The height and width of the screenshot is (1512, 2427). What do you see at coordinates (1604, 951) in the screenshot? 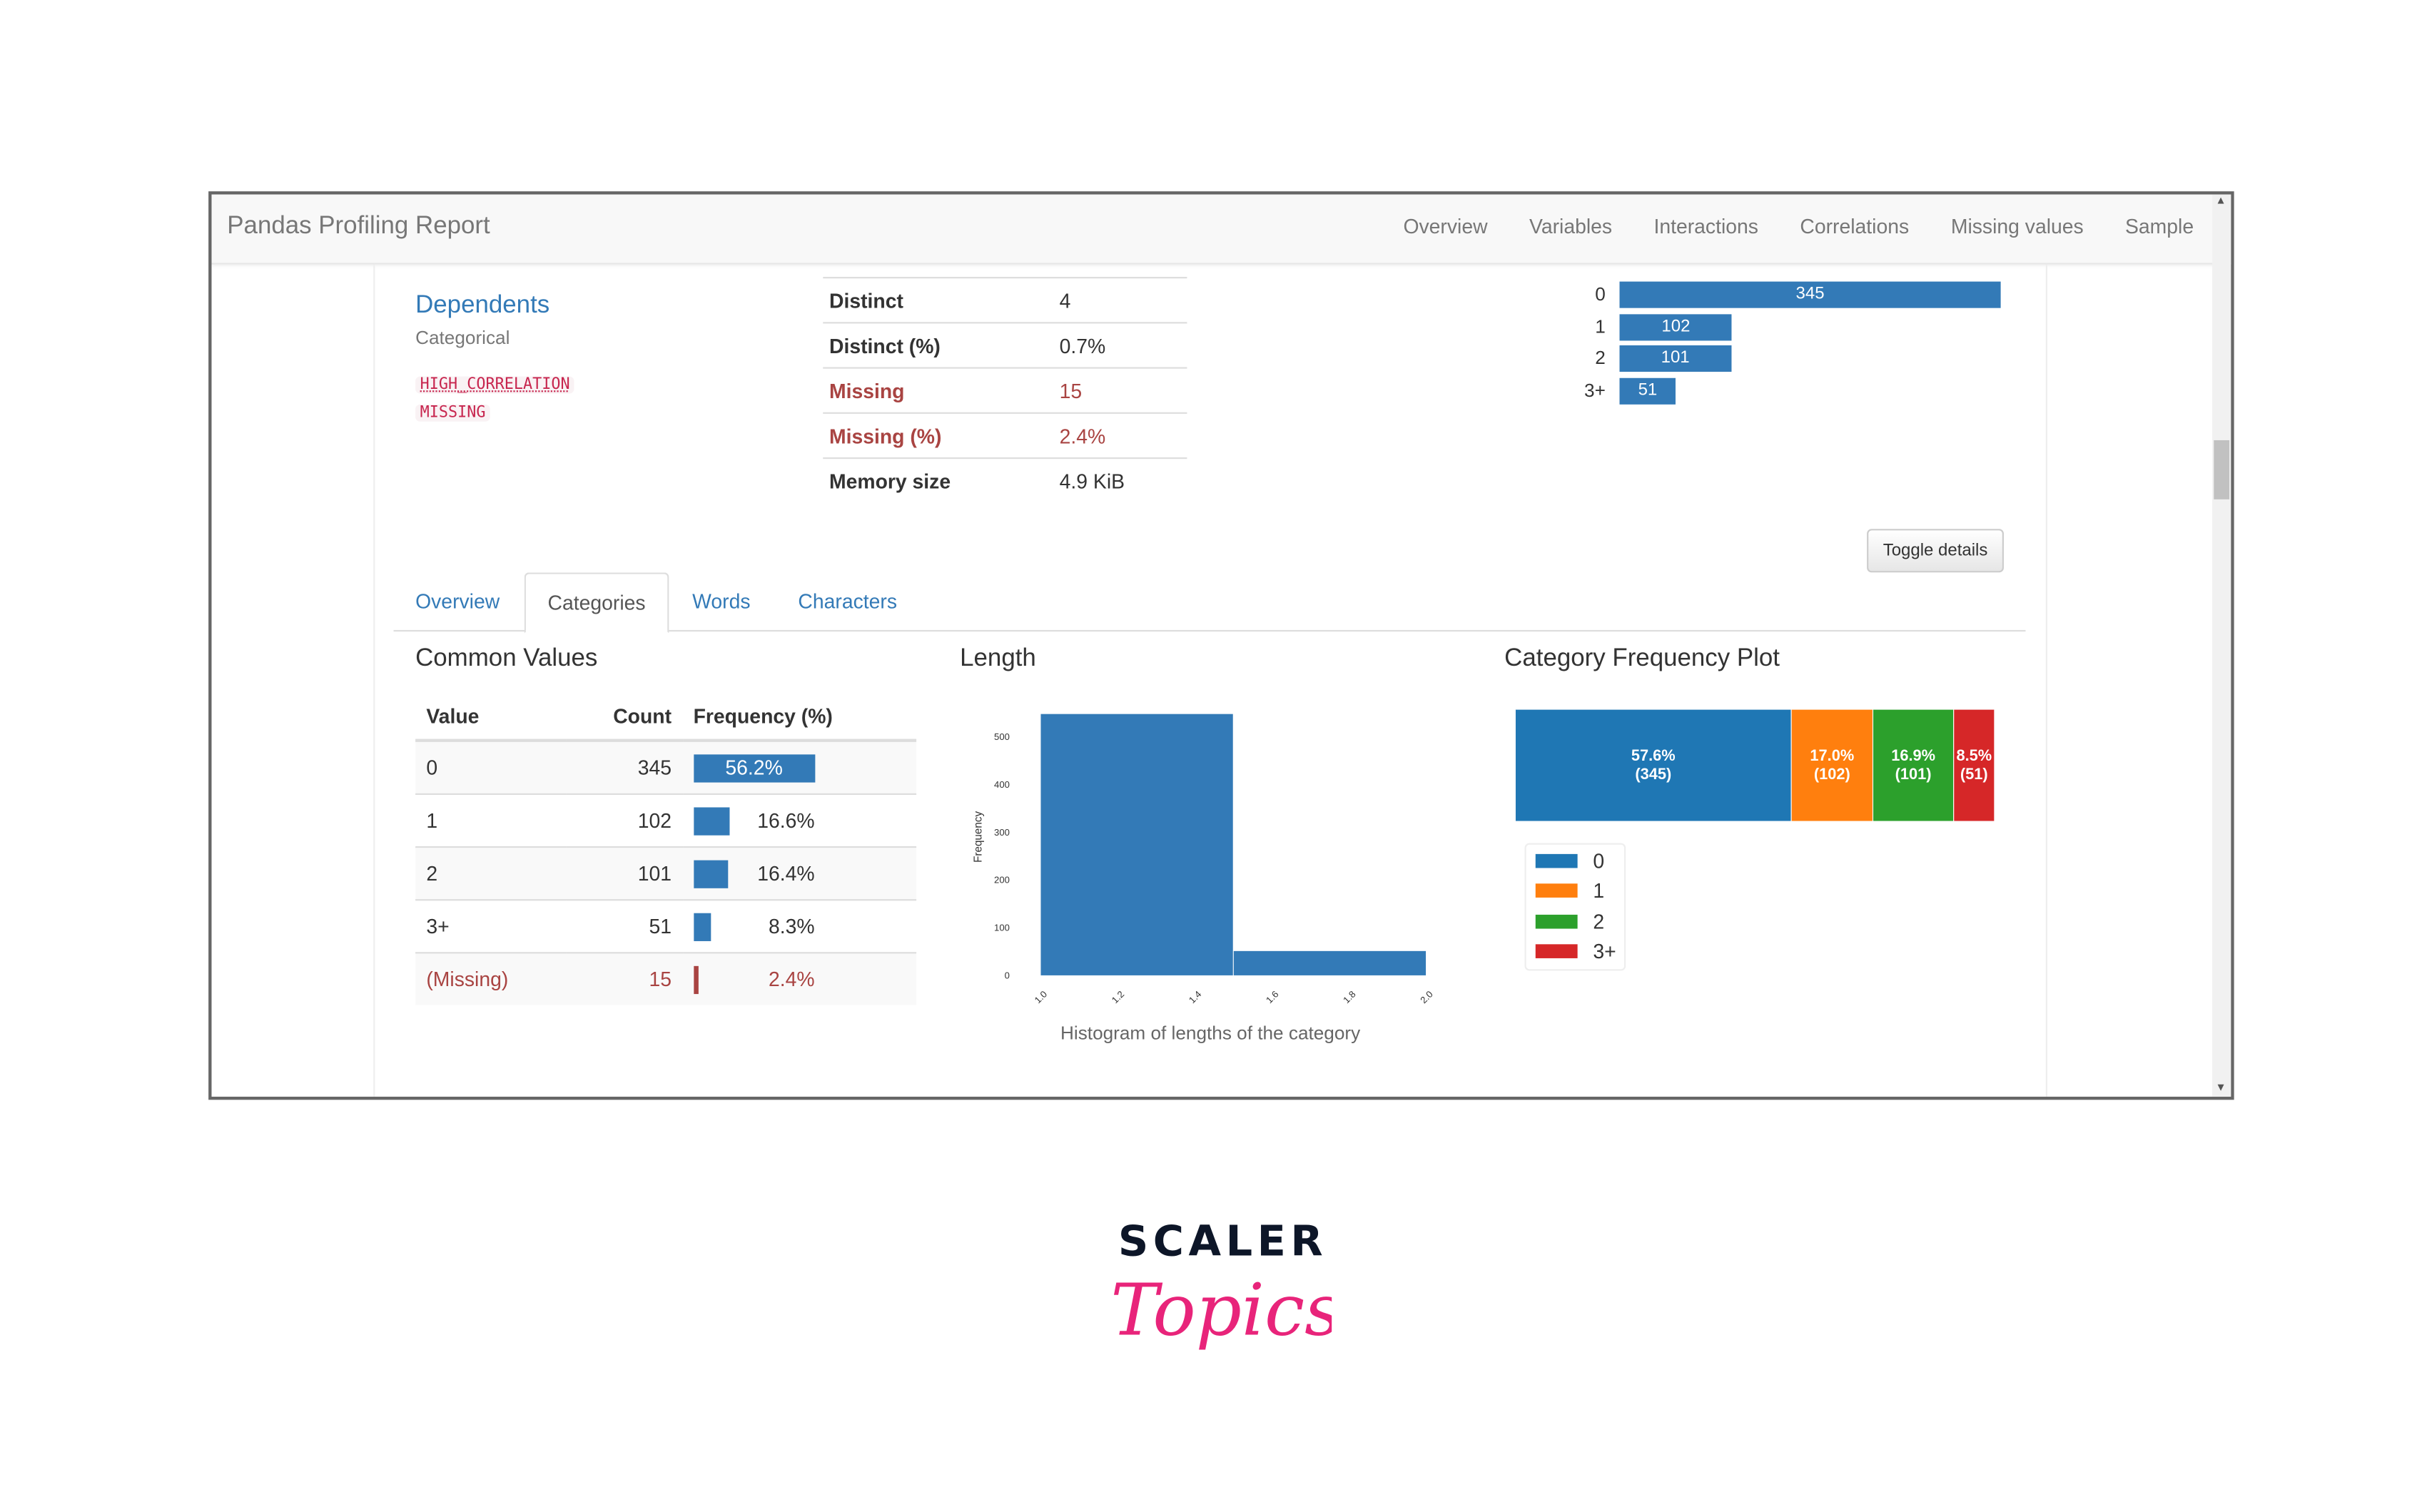
I see `legend-label: 3+` at bounding box center [1604, 951].